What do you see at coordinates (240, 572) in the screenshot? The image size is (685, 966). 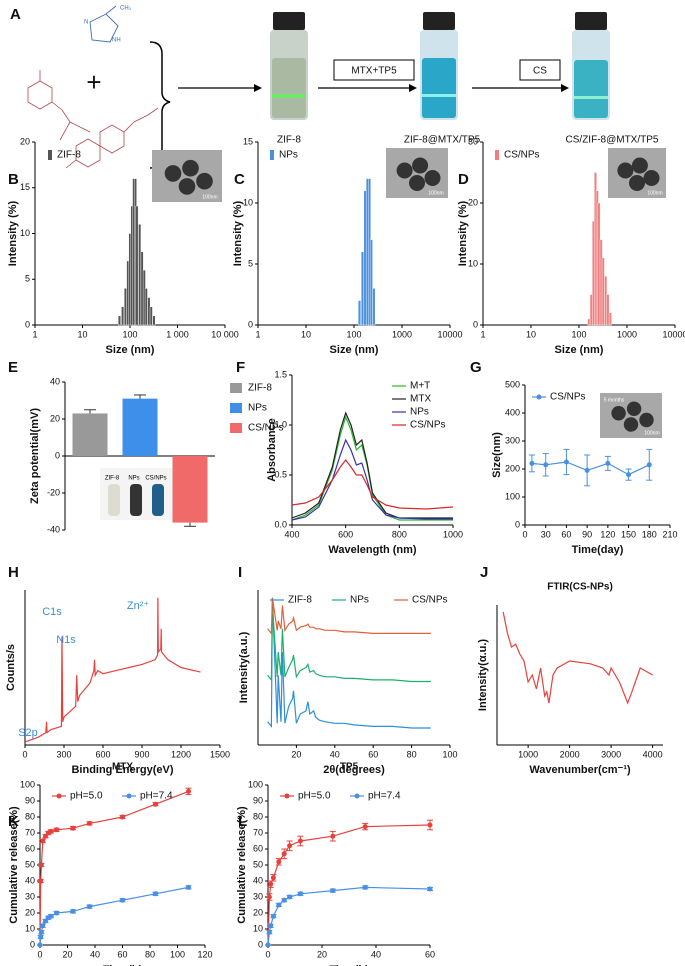 I see `panel-label: I` at bounding box center [240, 572].